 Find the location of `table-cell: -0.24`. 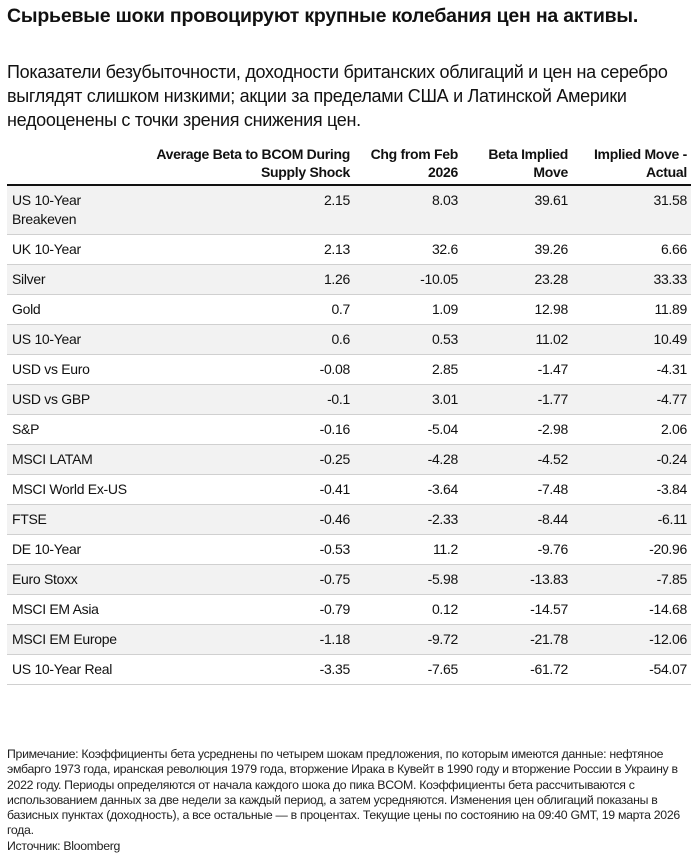

table-cell: -0.24 is located at coordinates (631, 459).